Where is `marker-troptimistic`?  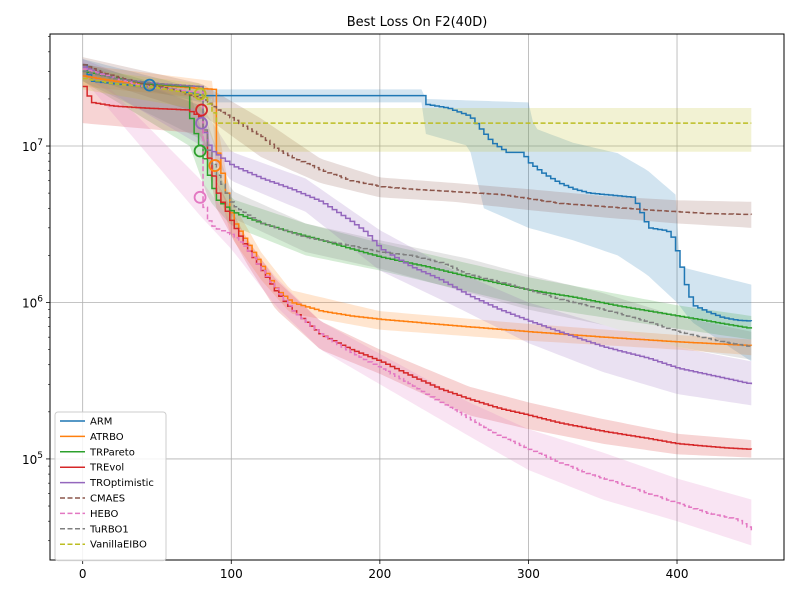
marker-troptimistic is located at coordinates (201, 123).